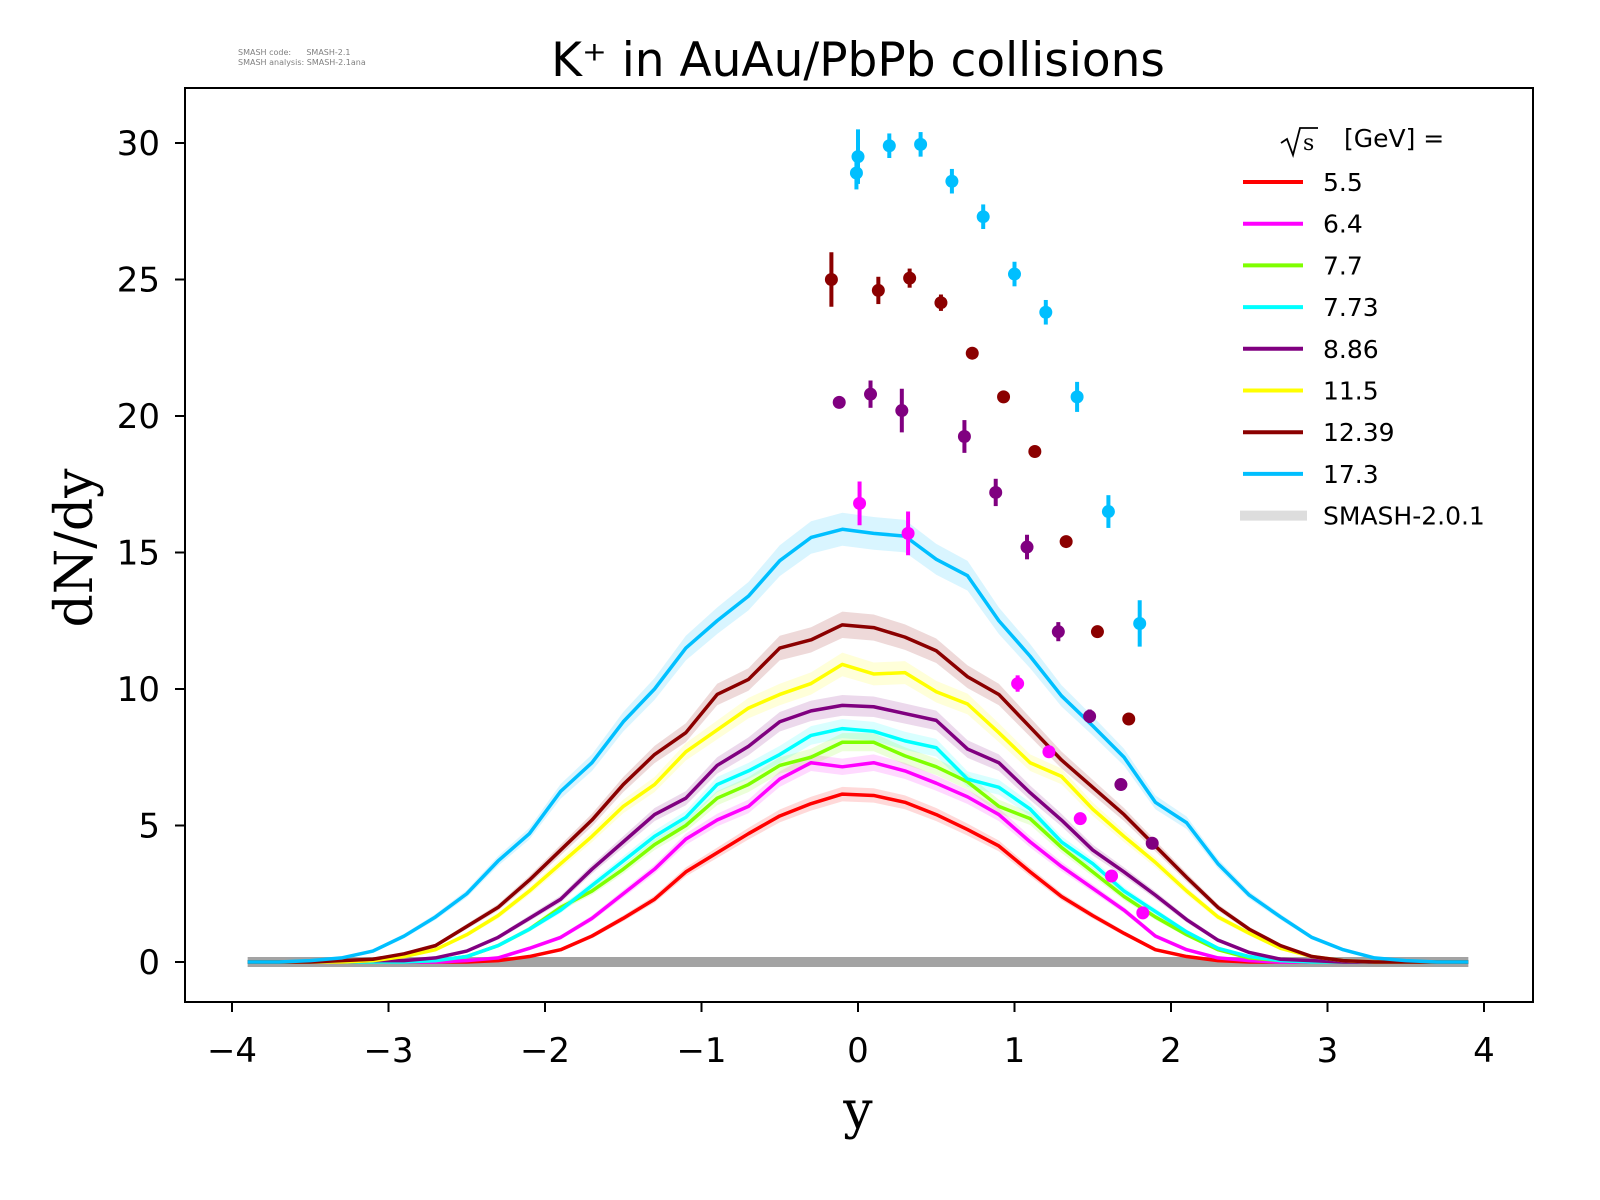 The height and width of the screenshot is (1200, 1600). What do you see at coordinates (1351, 474) in the screenshot?
I see `legend-label: 17.3` at bounding box center [1351, 474].